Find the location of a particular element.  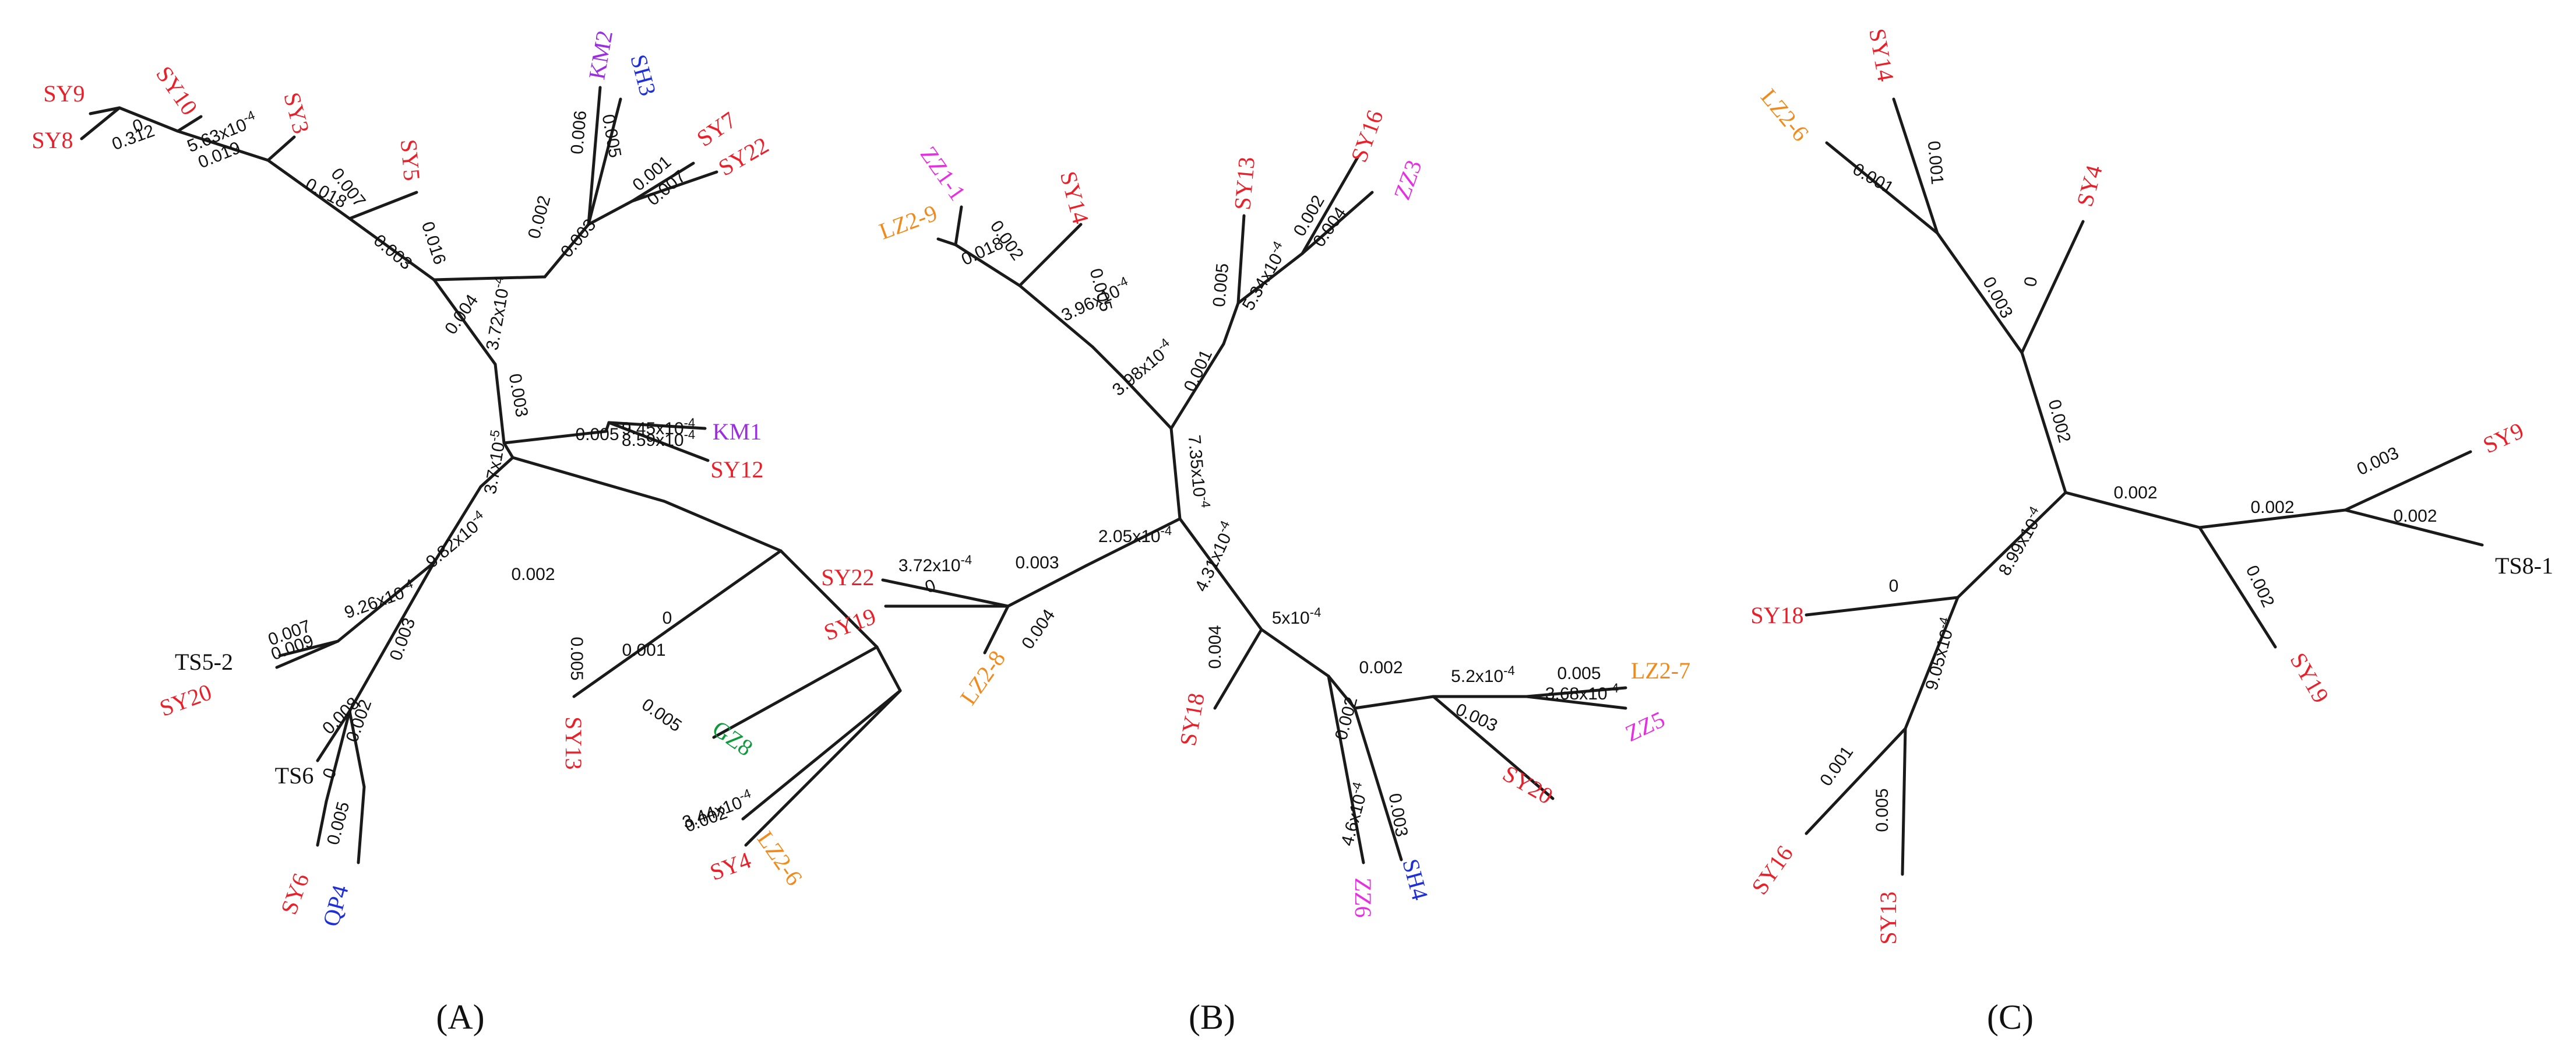

panel-label: (C) is located at coordinates (2010, 1017).